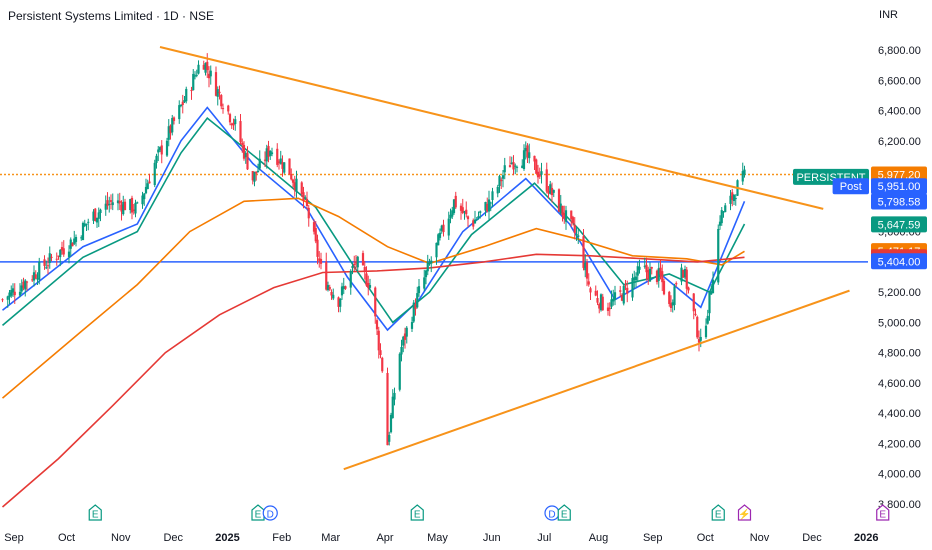 The image size is (932, 550). What do you see at coordinates (899, 112) in the screenshot?
I see `y-tick-label: 6,400.00` at bounding box center [899, 112].